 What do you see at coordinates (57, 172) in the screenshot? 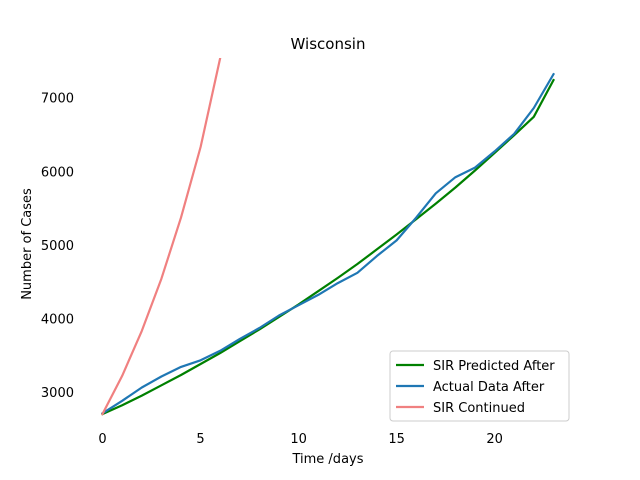
I see `y-tick-label: 6000` at bounding box center [57, 172].